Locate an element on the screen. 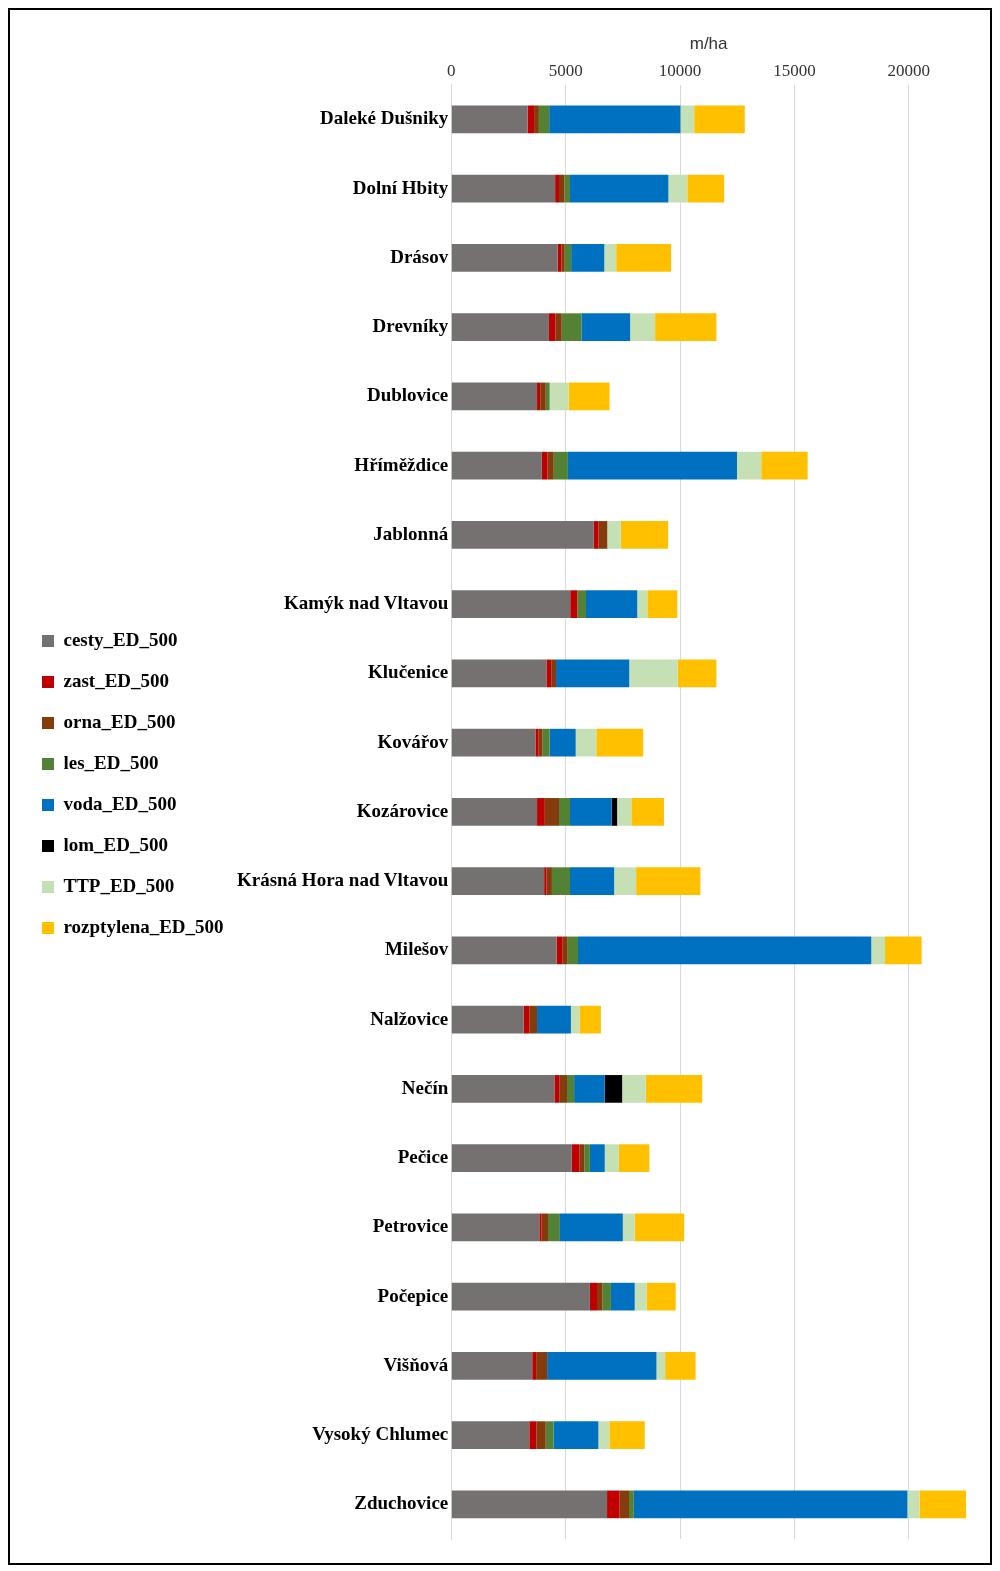 The width and height of the screenshot is (1000, 1571). y-tick-label: Kozárovice is located at coordinates (402, 810).